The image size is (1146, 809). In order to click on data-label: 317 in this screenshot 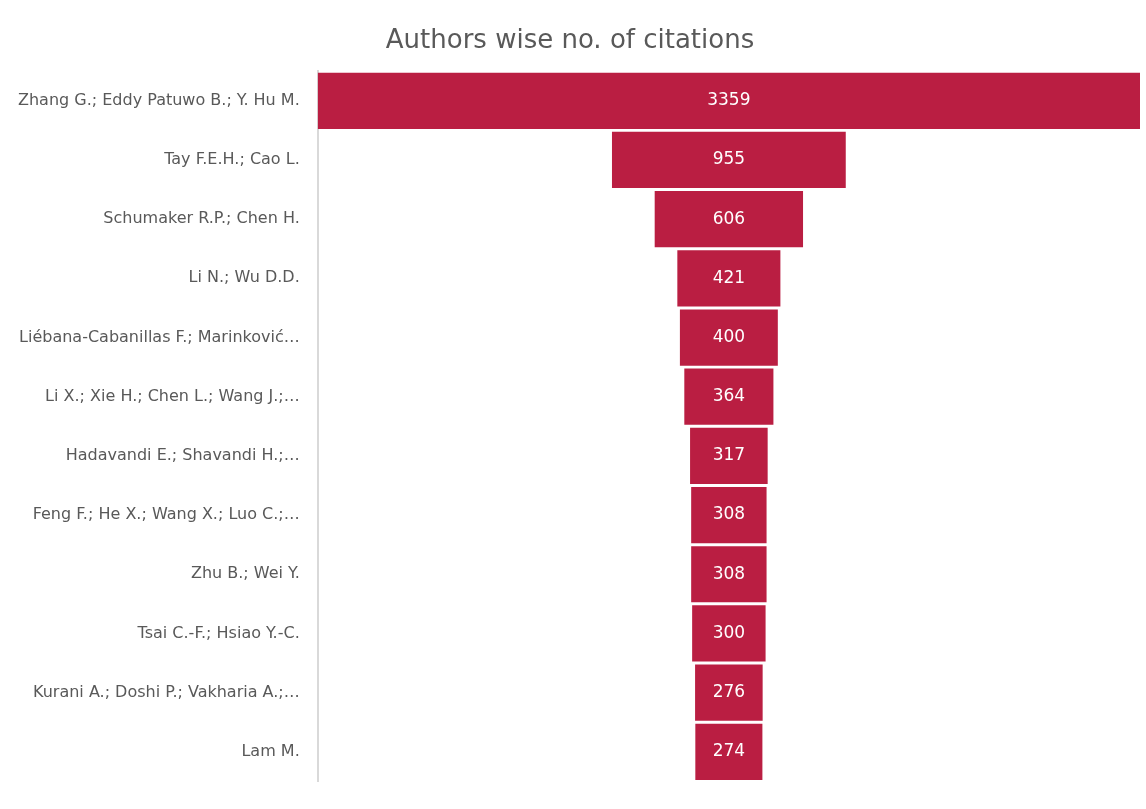, I will do `click(729, 454)`.